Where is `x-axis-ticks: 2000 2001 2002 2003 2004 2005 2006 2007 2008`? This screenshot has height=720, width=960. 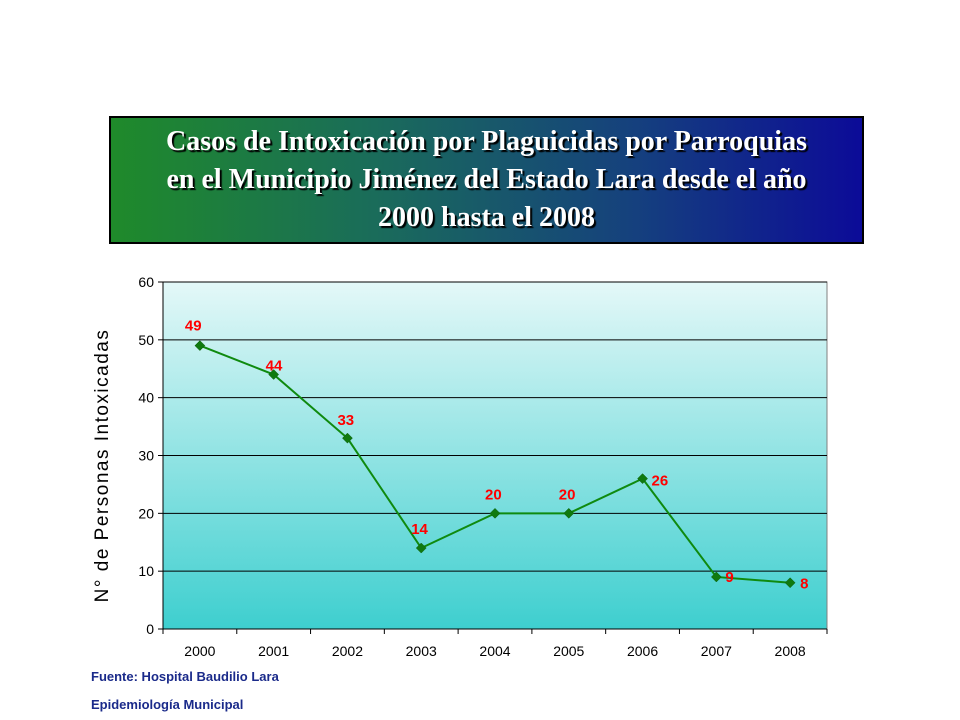 x-axis-ticks: 2000 2001 2002 2003 2004 2005 2006 2007 2008 is located at coordinates (495, 644).